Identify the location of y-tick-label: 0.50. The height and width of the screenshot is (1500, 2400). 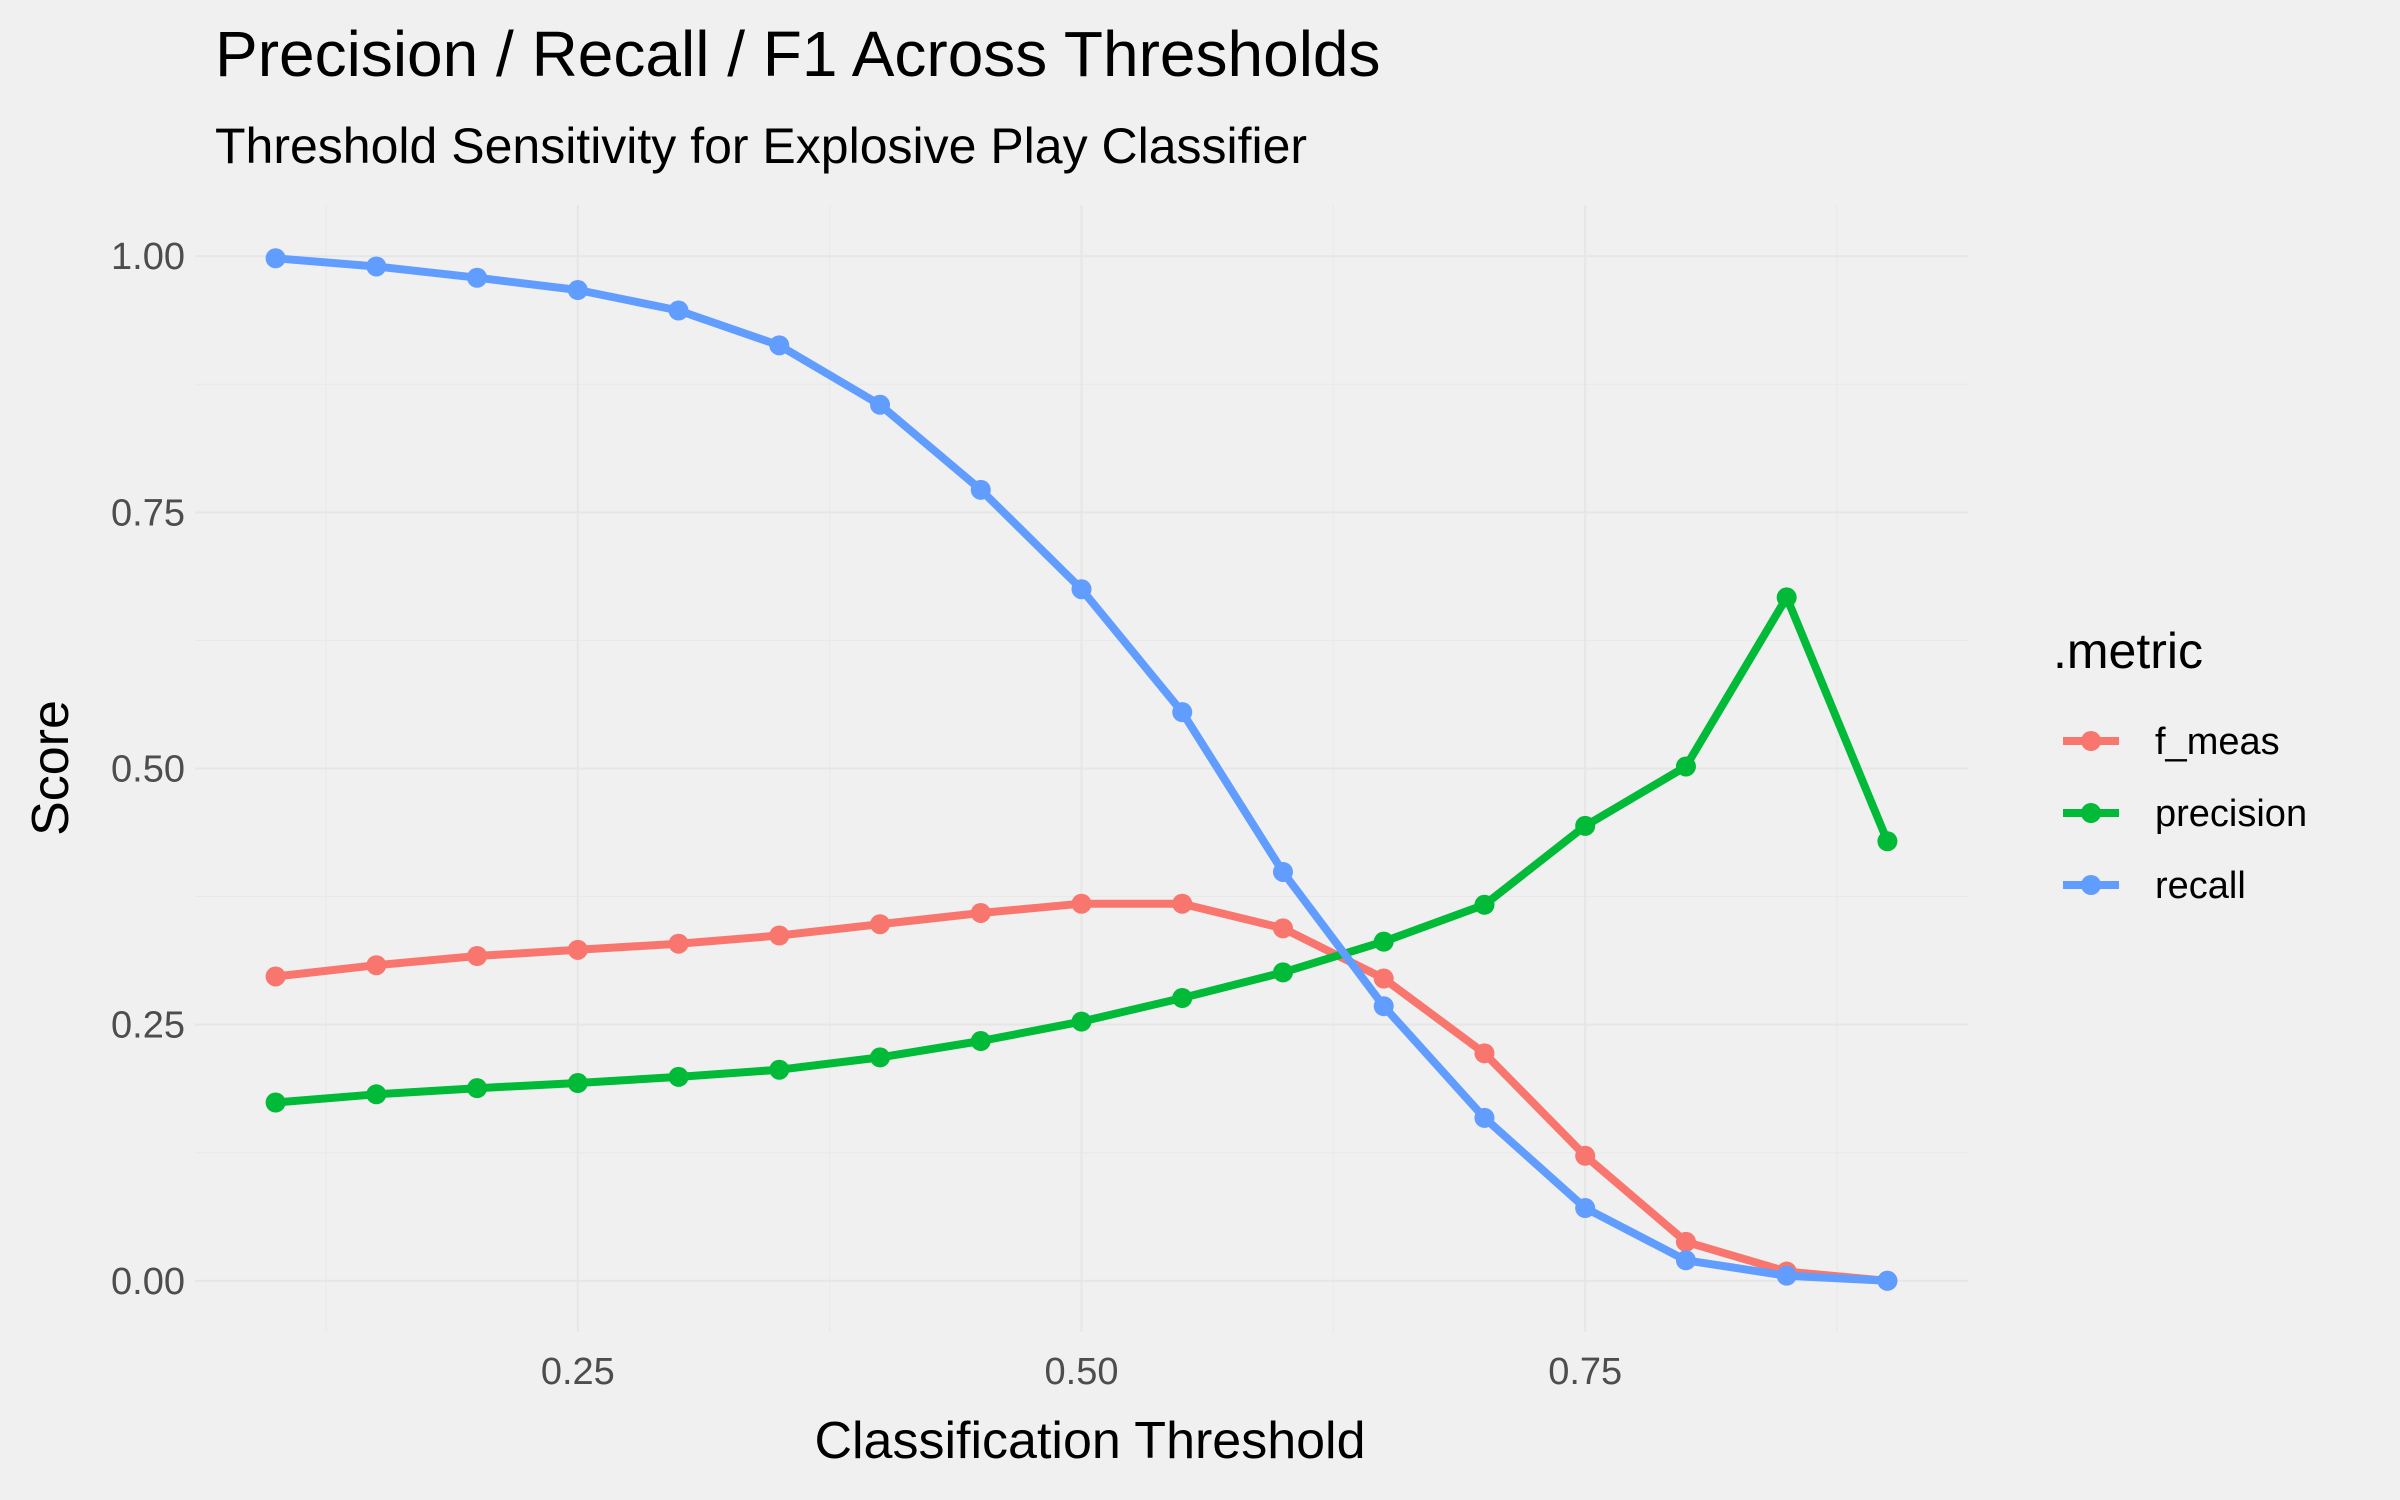
(148, 770).